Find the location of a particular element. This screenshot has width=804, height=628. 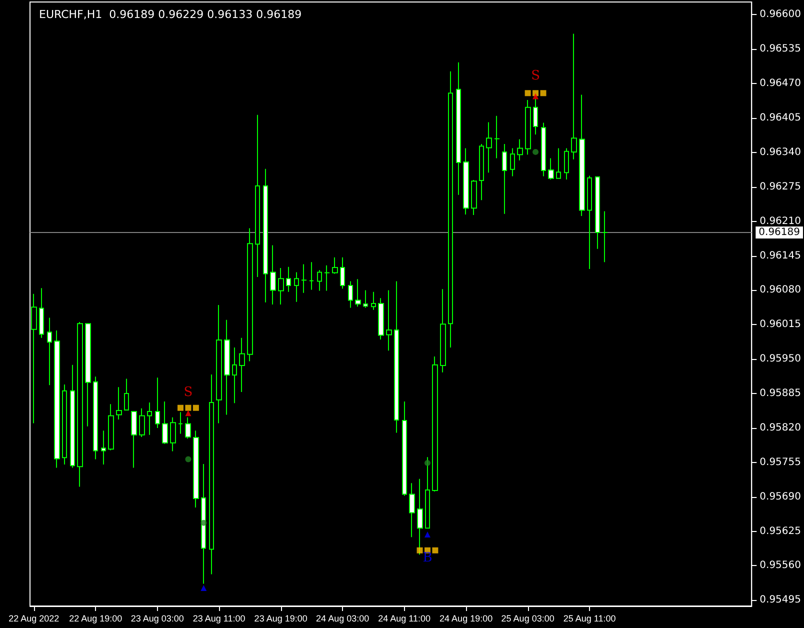

ref-line-label: 0.96189 is located at coordinates (779, 232).